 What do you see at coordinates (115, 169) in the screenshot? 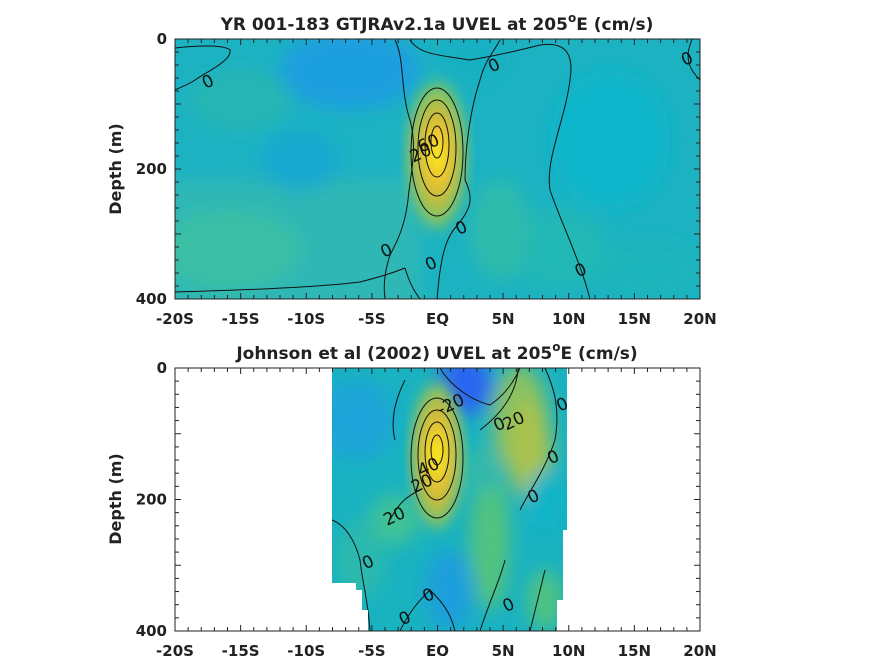
I see `y-axis-label-top: Depth (m)` at bounding box center [115, 169].